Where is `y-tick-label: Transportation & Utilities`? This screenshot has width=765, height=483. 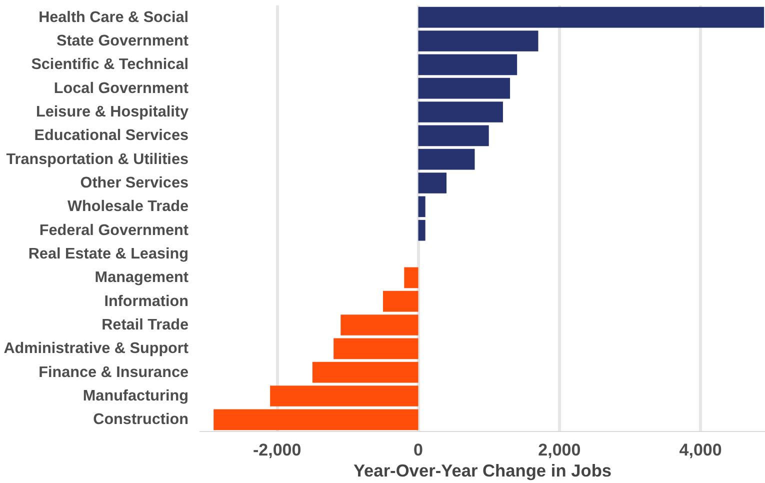 y-tick-label: Transportation & Utilities is located at coordinates (97, 159).